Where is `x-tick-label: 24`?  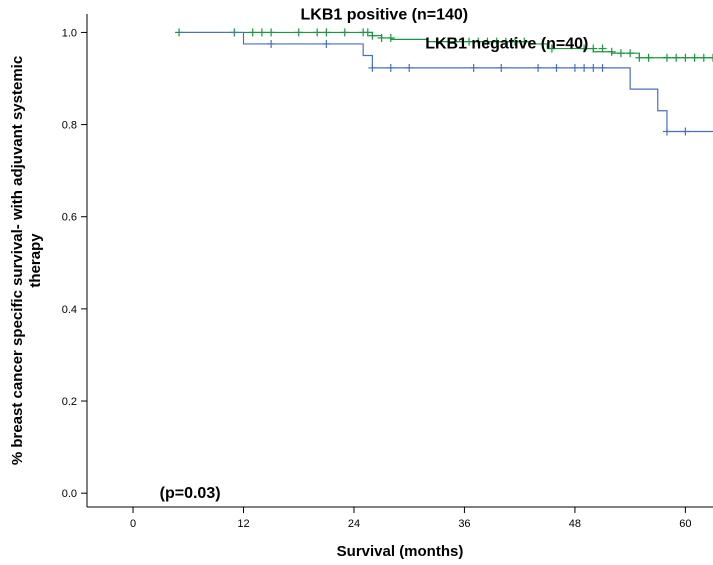
x-tick-label: 24 is located at coordinates (354, 524).